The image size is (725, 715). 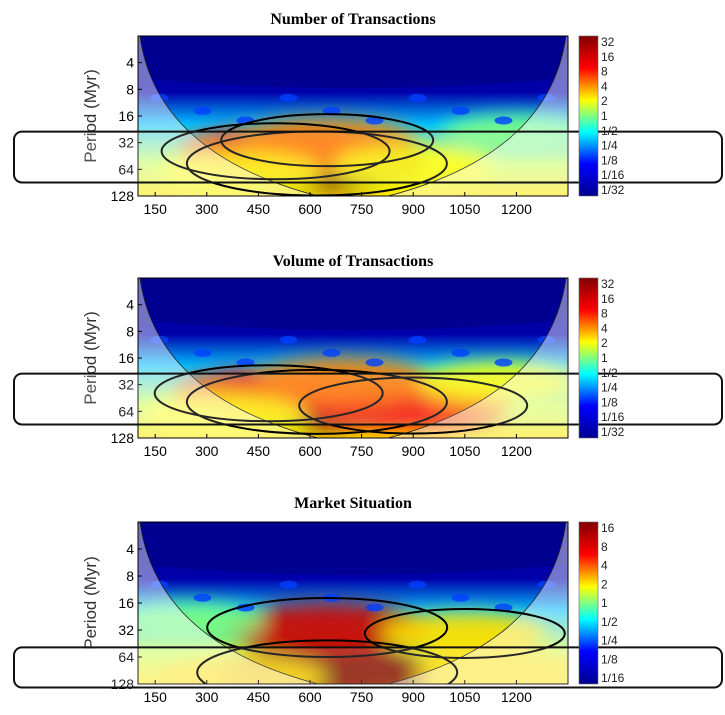 What do you see at coordinates (126, 630) in the screenshot?
I see `y-tick-label: 32` at bounding box center [126, 630].